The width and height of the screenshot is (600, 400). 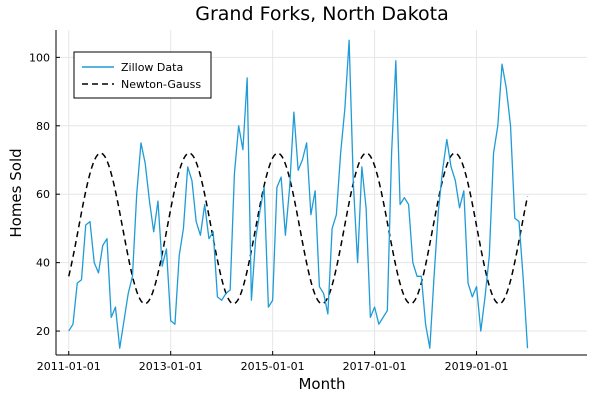 What do you see at coordinates (161, 84) in the screenshot?
I see `legend-label-newton-gauss: Newton-Gauss` at bounding box center [161, 84].